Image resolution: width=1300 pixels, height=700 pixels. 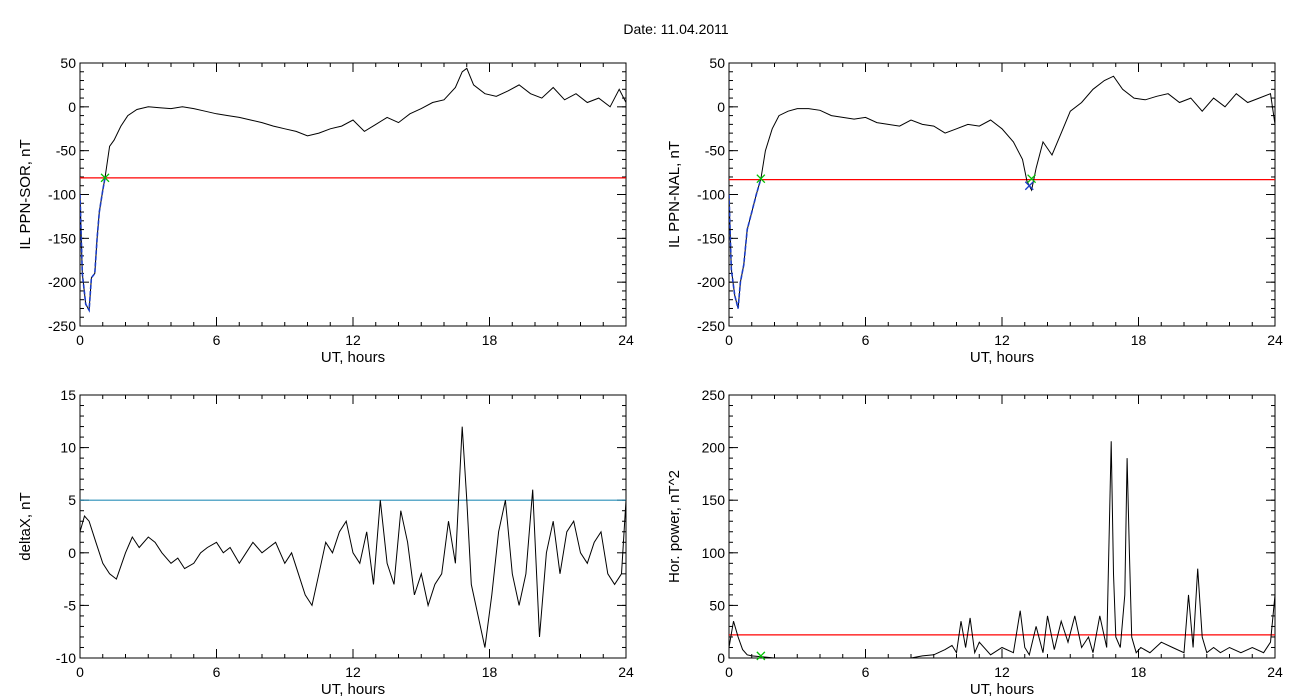 What do you see at coordinates (70, 605) in the screenshot?
I see `y-tick-label: -5` at bounding box center [70, 605].